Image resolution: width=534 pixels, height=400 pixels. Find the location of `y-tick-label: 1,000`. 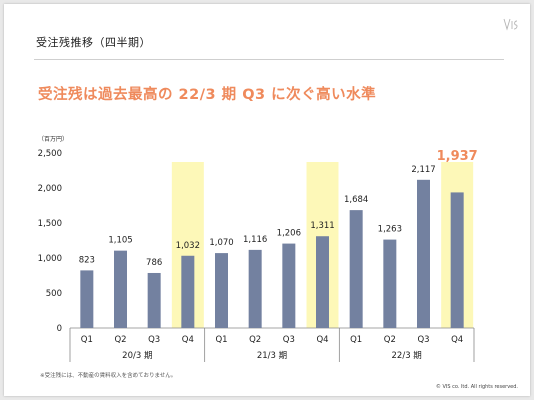

y-tick-label: 1,000 is located at coordinates (50, 259).